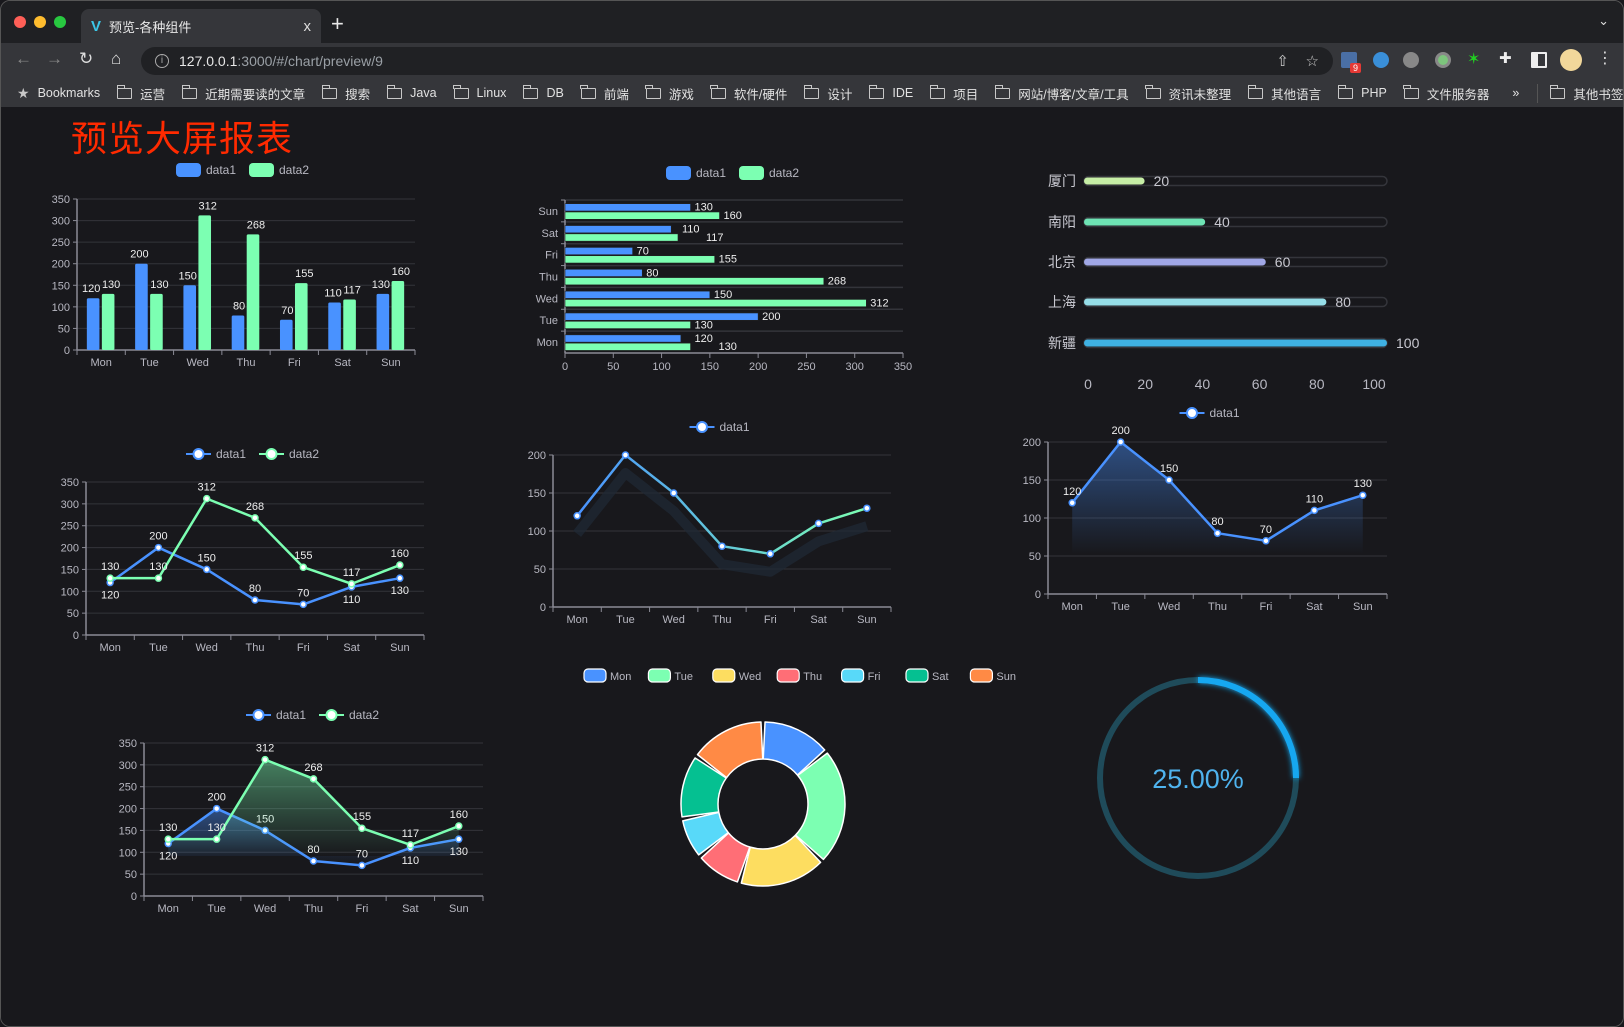  I want to click on legend-item-Thu: Thu, so click(799, 675).